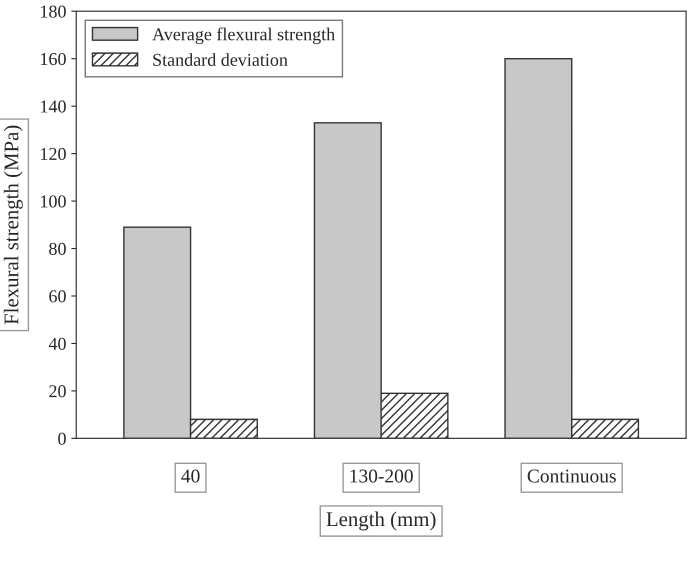  What do you see at coordinates (57, 296) in the screenshot?
I see `y-tick-label: 60` at bounding box center [57, 296].